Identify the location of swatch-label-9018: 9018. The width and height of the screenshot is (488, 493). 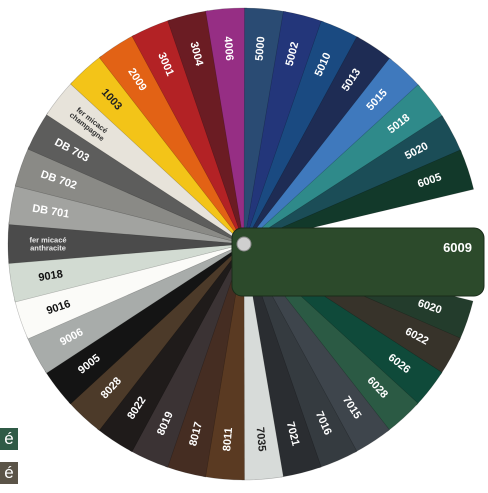
(51, 276).